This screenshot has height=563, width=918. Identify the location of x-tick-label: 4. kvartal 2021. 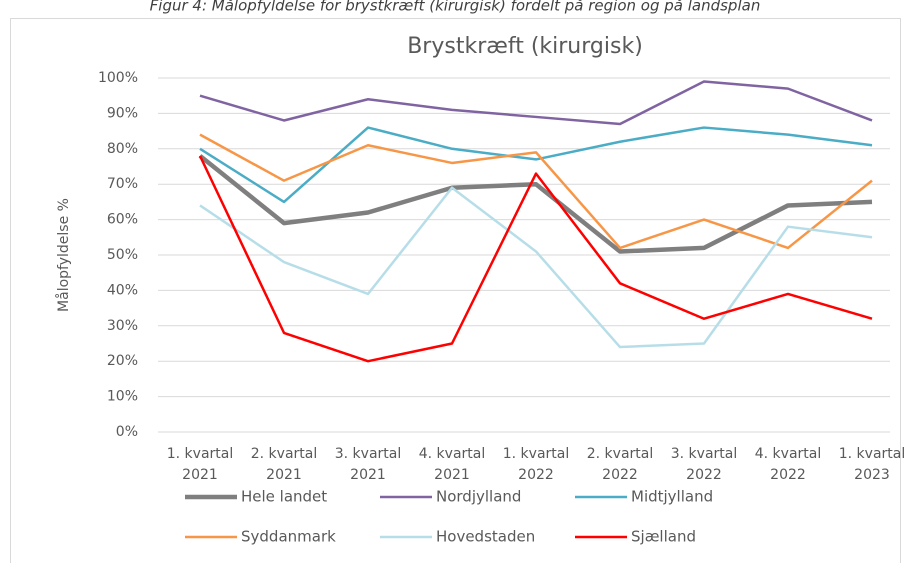
(452, 464).